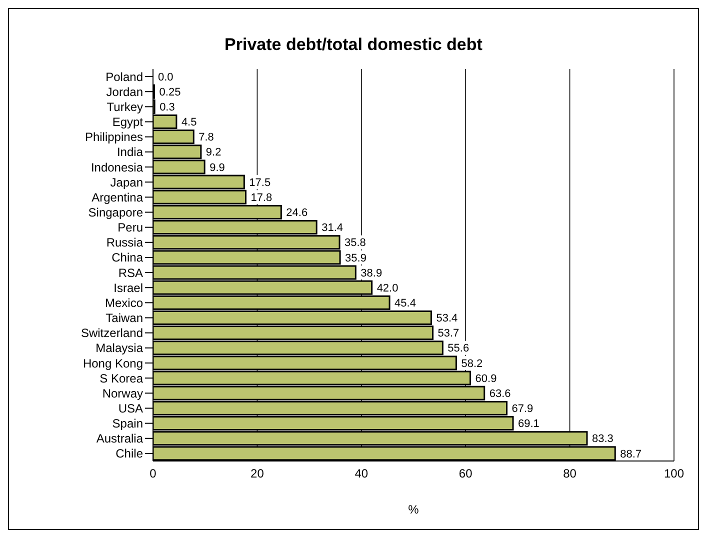 The height and width of the screenshot is (536, 705). Describe the element at coordinates (361, 473) in the screenshot. I see `x-tick-label: 40` at that location.